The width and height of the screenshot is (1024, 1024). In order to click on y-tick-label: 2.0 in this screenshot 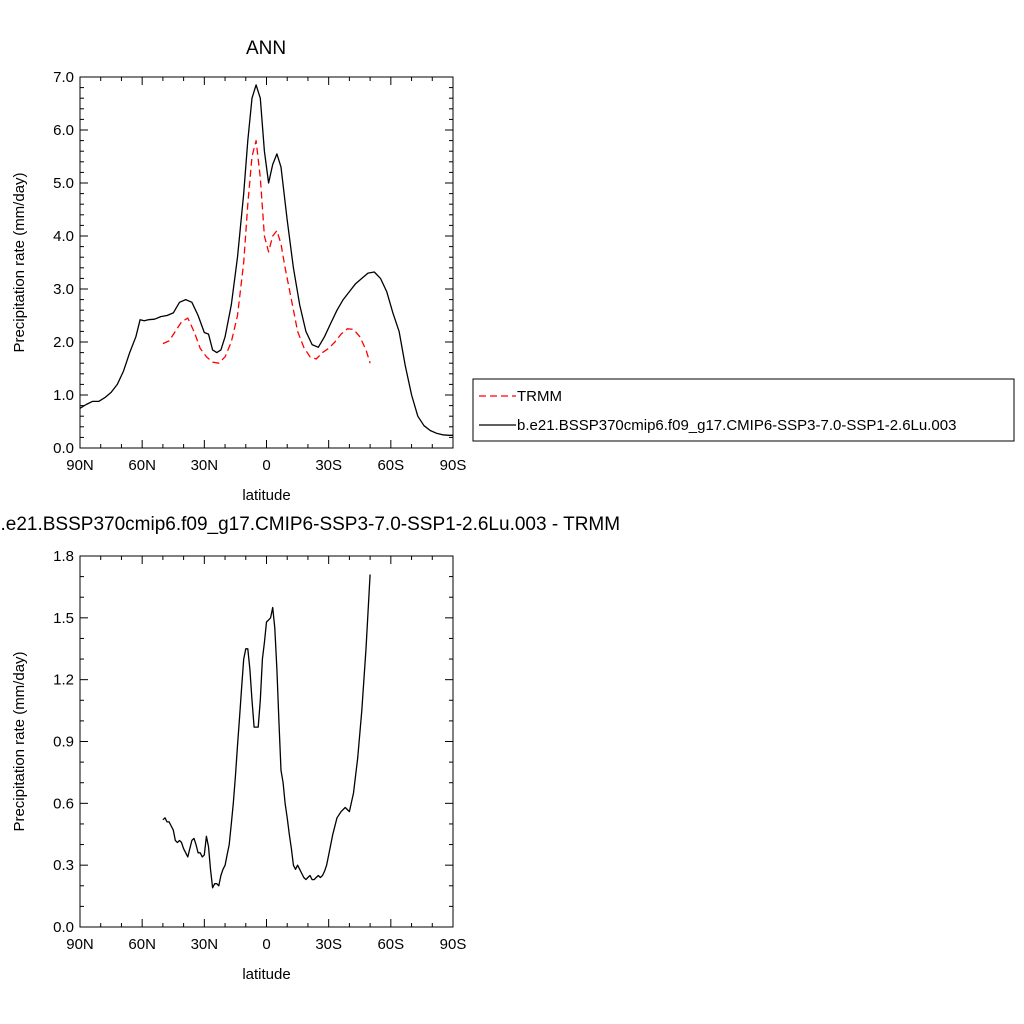, I will do `click(63, 342)`.